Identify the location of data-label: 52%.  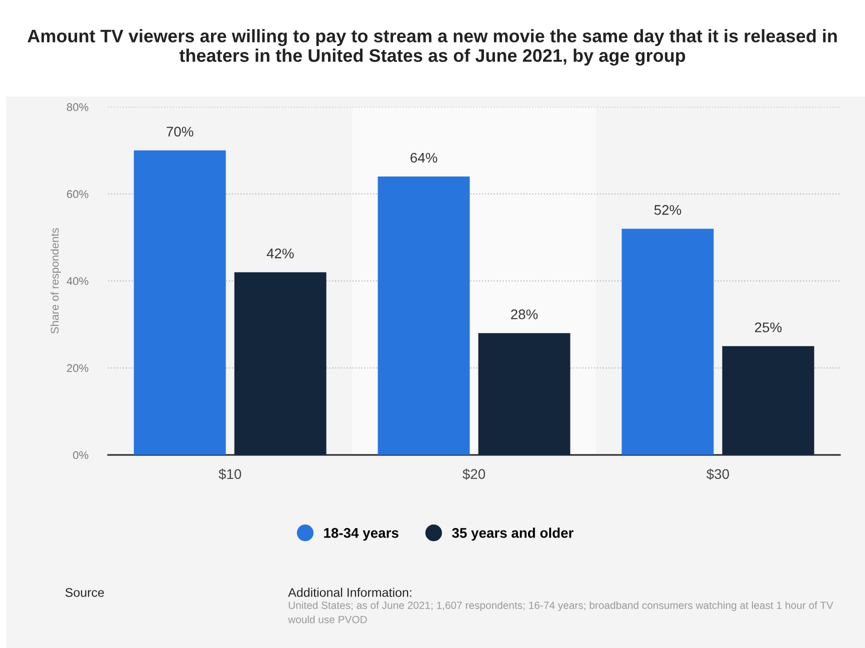
(668, 210).